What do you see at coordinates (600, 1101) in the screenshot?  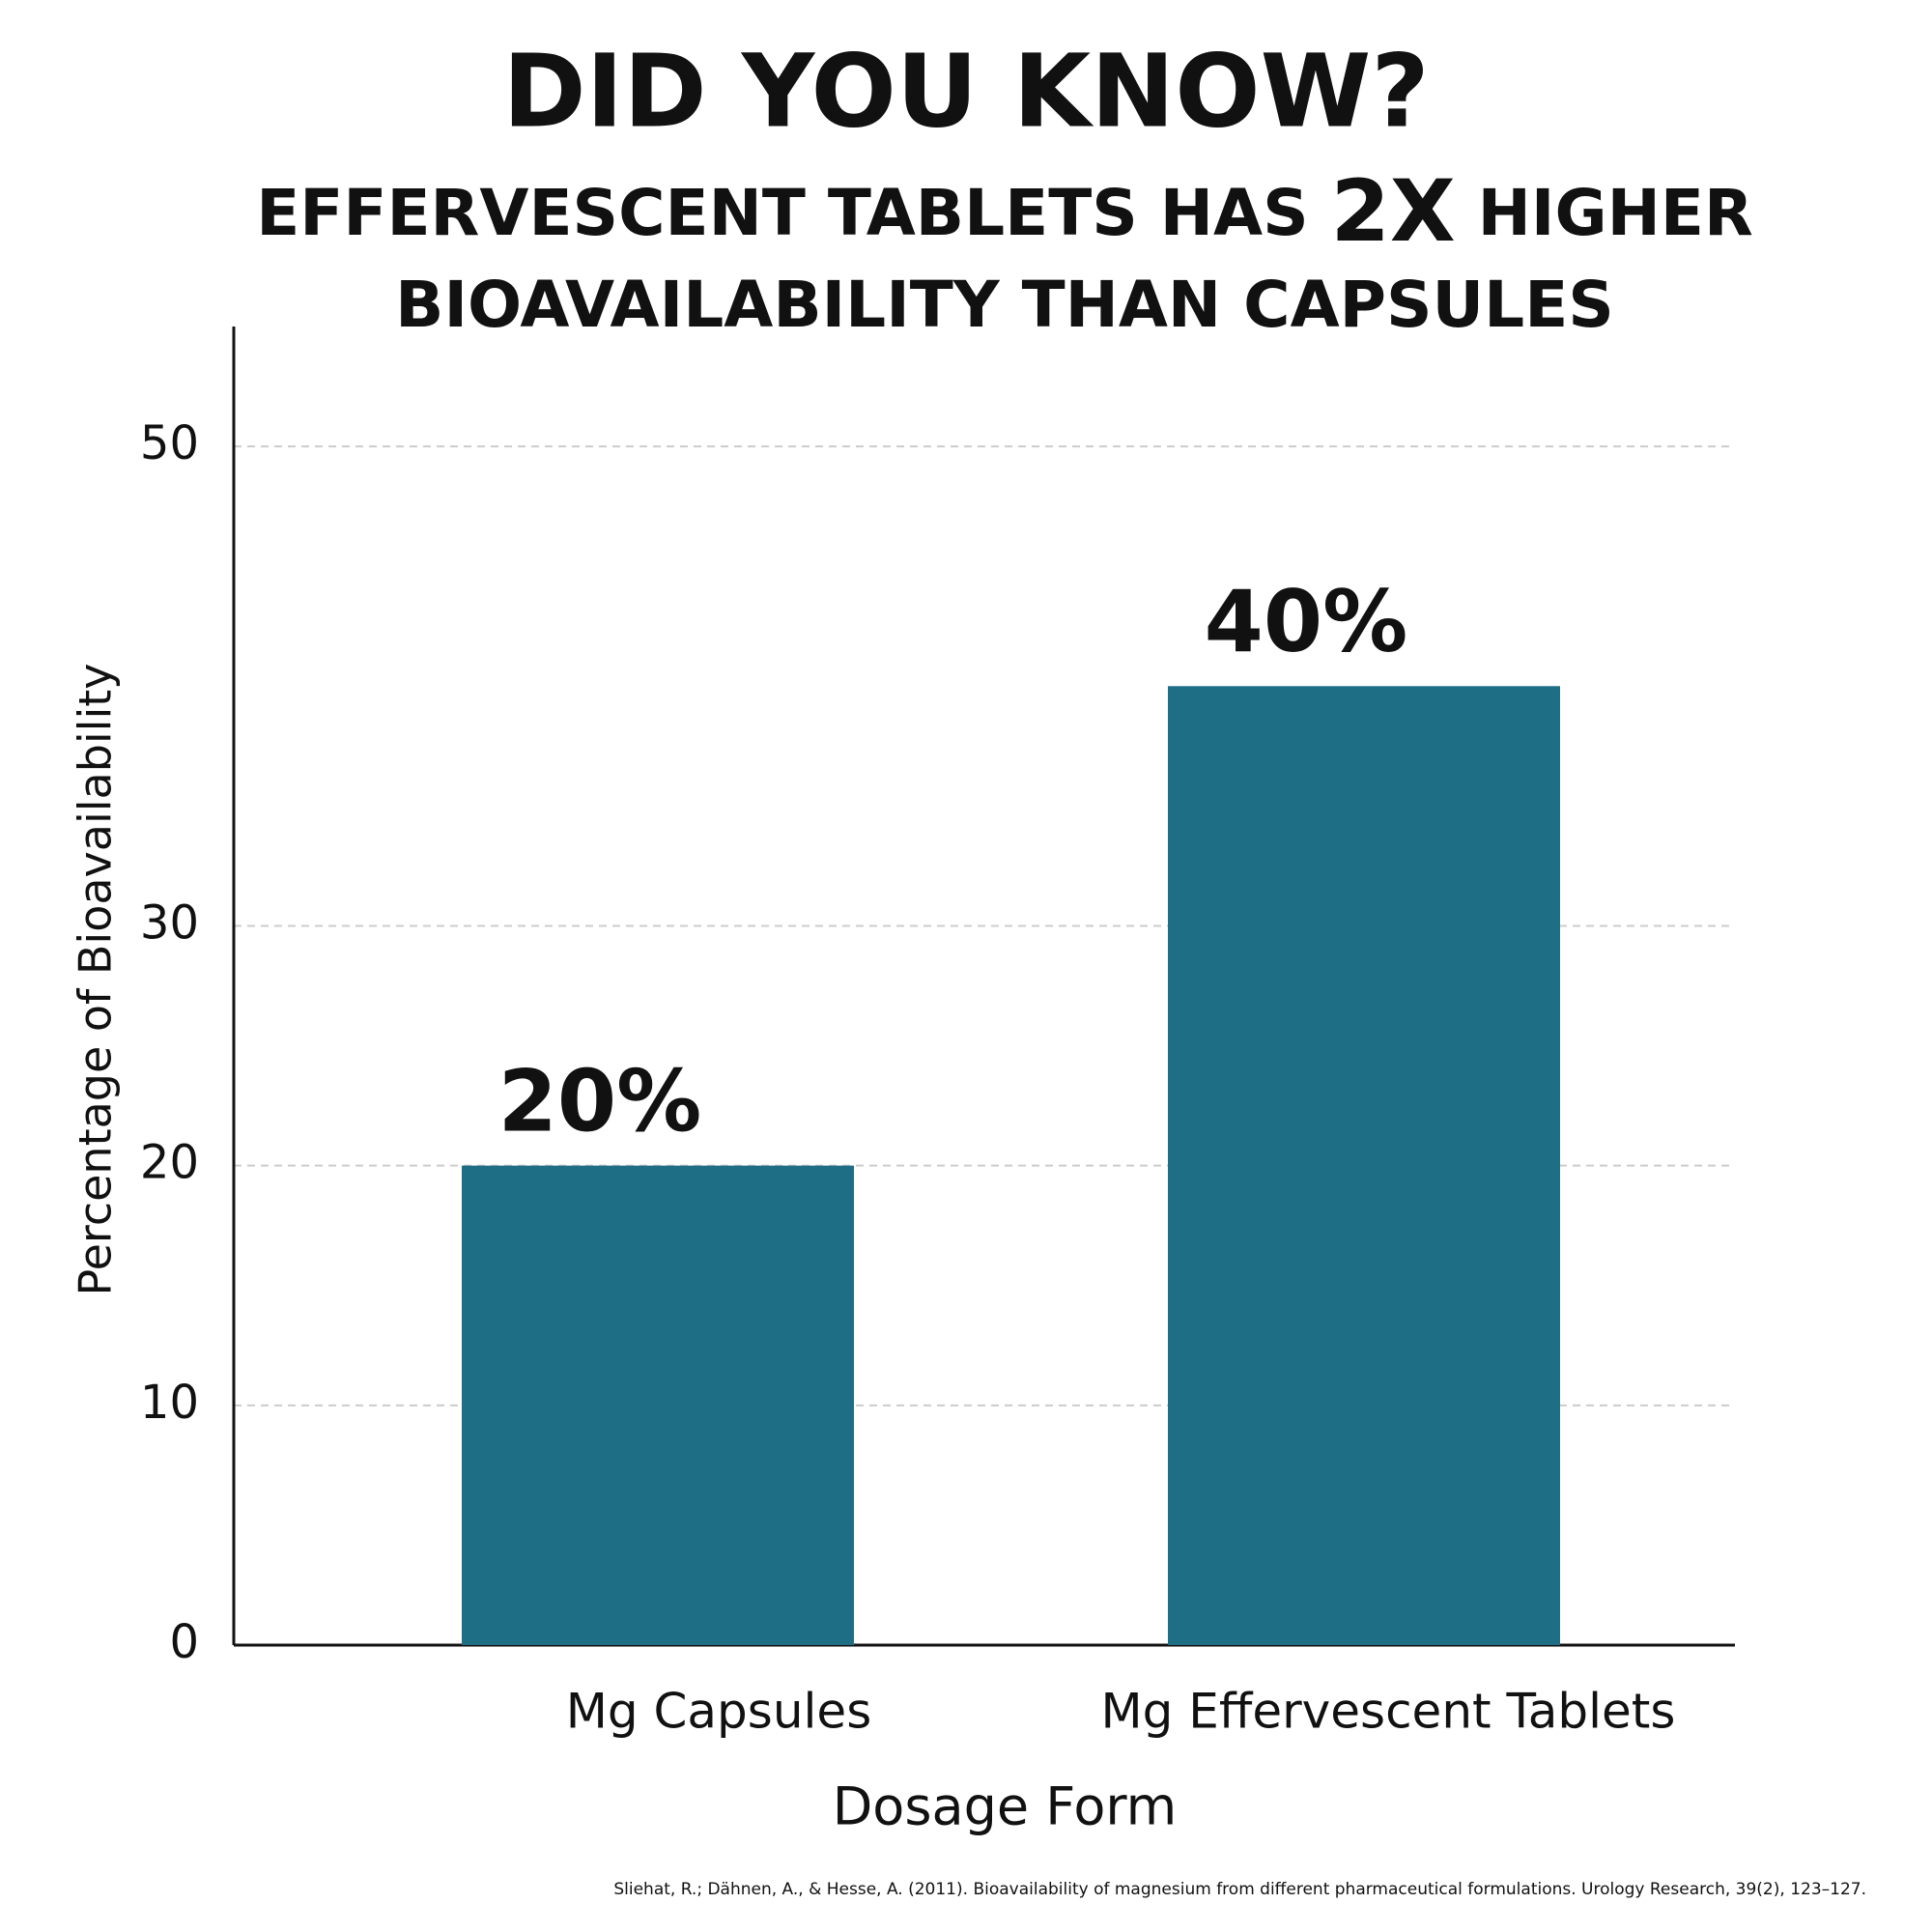 I see `value-label: 20%` at bounding box center [600, 1101].